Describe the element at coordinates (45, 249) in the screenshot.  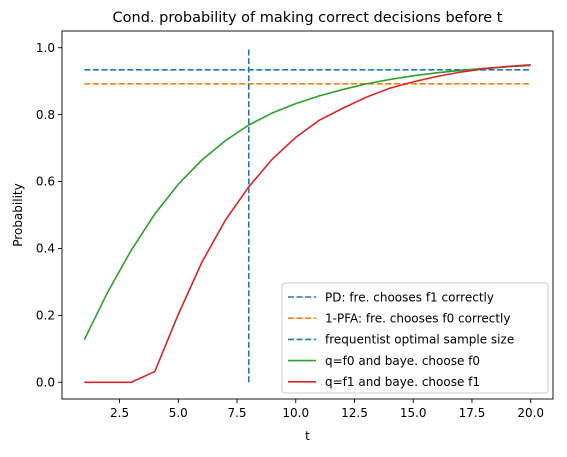
I see `y-tick-label: 0.4` at that location.